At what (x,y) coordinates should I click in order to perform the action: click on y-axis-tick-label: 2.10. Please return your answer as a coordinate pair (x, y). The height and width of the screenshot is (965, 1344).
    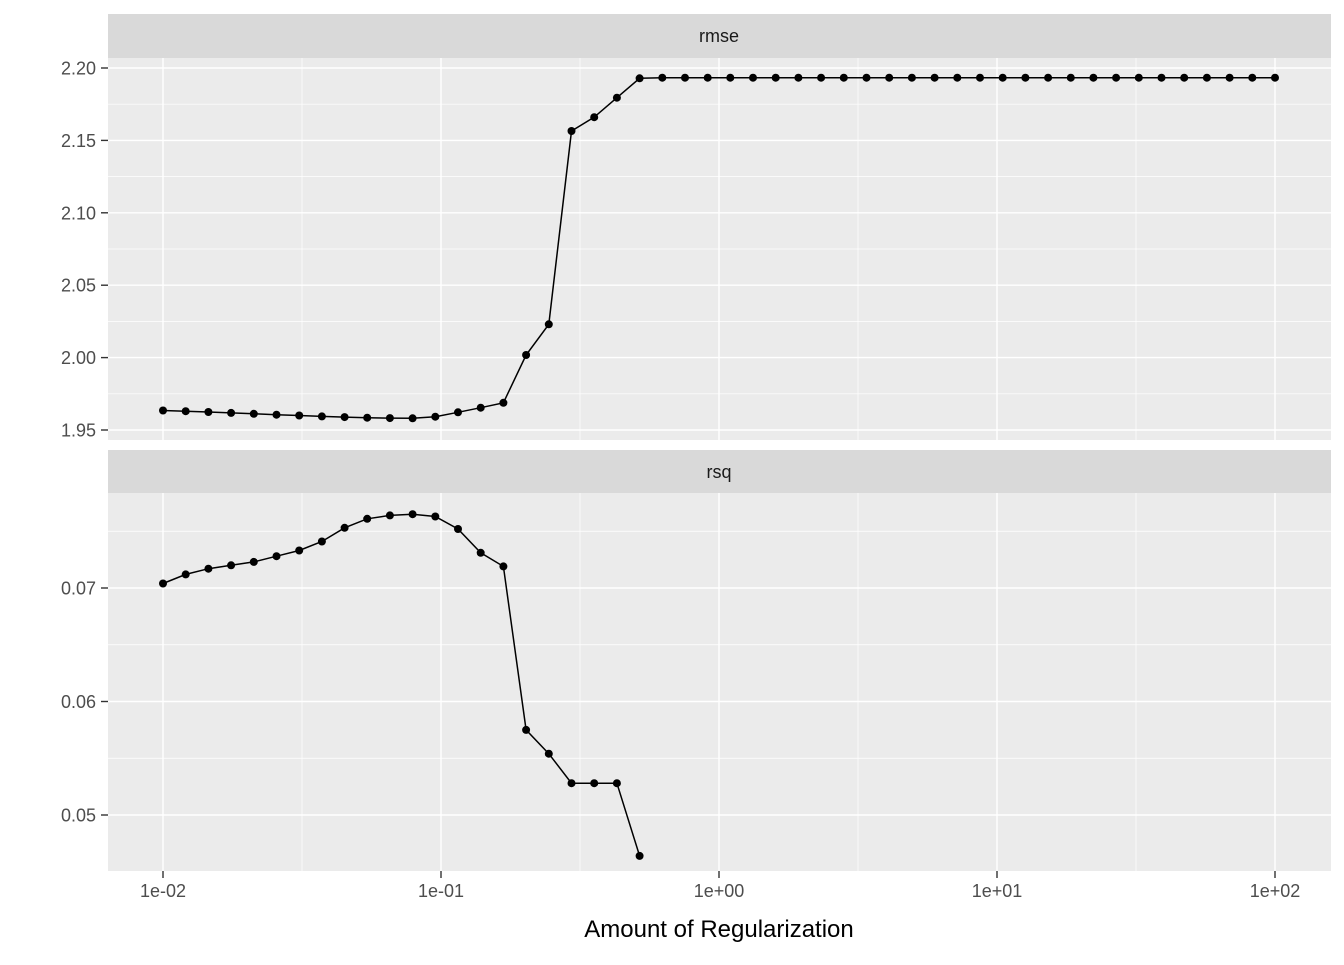
    Looking at the image, I should click on (78, 213).